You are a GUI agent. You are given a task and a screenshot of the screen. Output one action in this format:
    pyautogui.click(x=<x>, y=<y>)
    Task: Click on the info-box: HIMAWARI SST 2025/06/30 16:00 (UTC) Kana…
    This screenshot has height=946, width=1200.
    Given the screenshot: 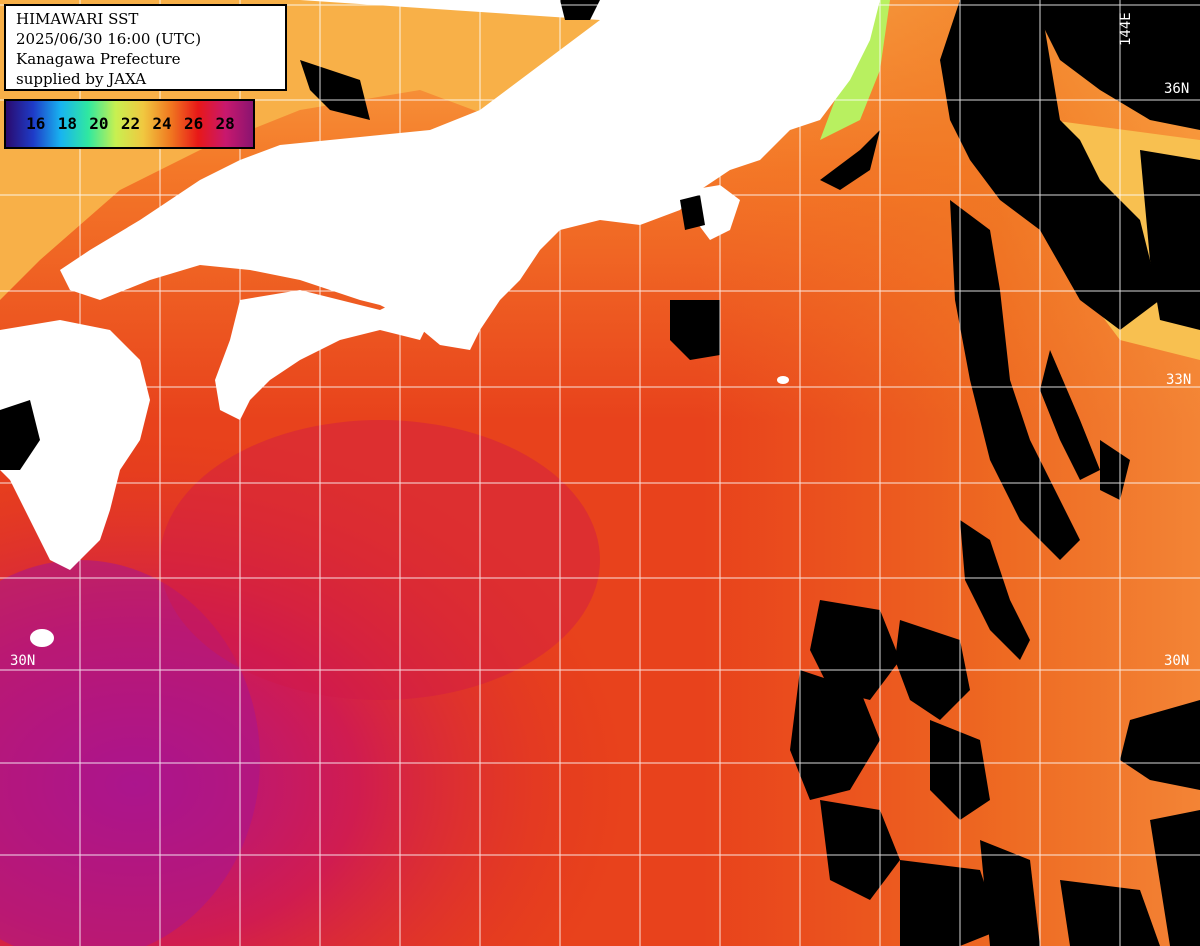 What is the action you would take?
    pyautogui.click(x=145, y=47)
    